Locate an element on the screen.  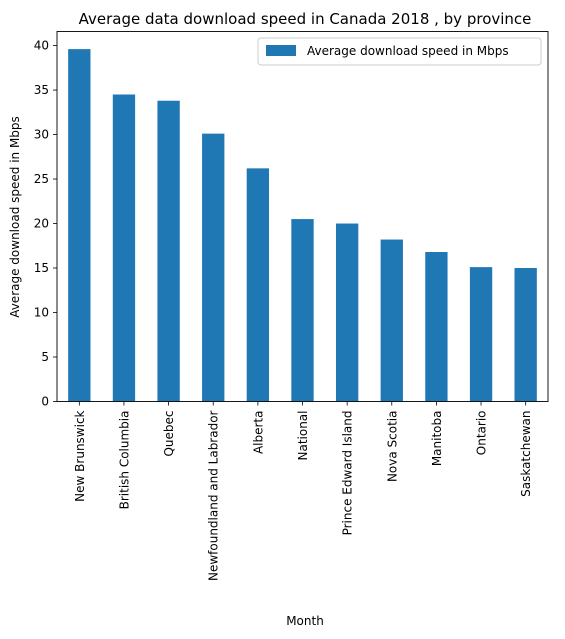
x-tick-label: Prince Edward Island is located at coordinates (348, 473).